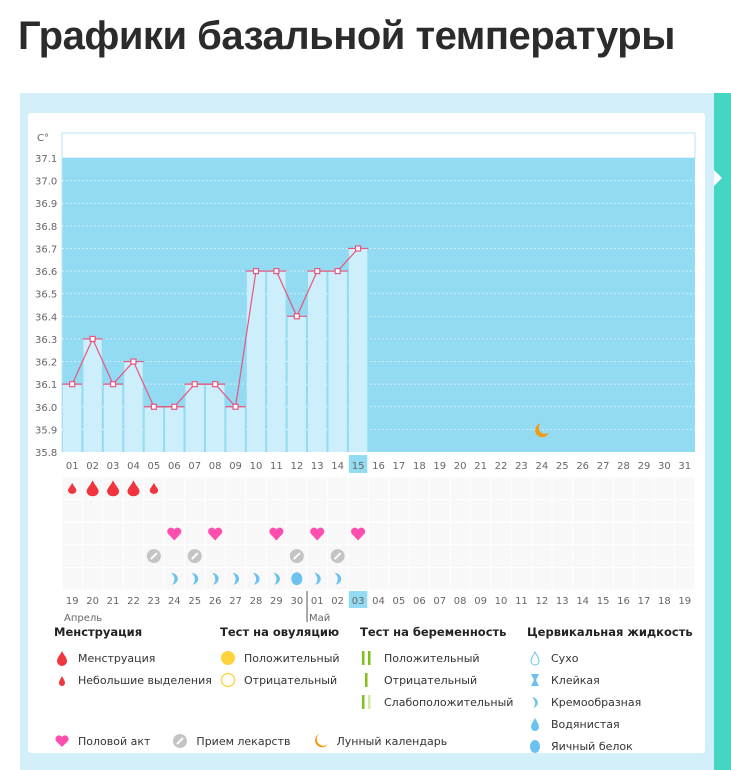 The image size is (731, 770). Describe the element at coordinates (399, 601) in the screenshot. I see `calendar-date-label: 05` at that location.